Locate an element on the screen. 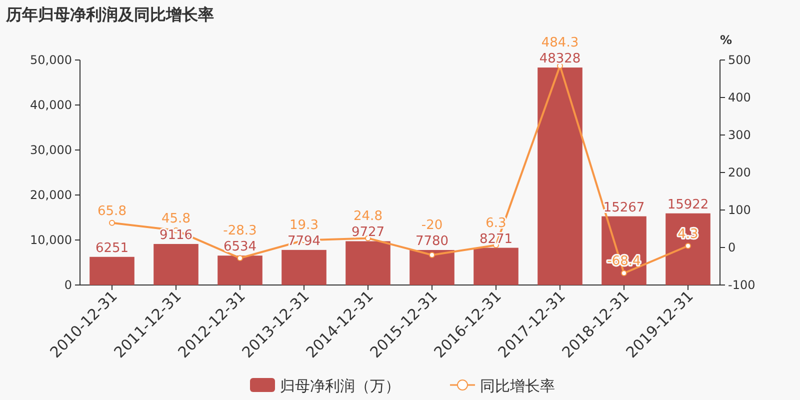 This screenshot has height=400, width=800. data-label: 9727 is located at coordinates (368, 232).